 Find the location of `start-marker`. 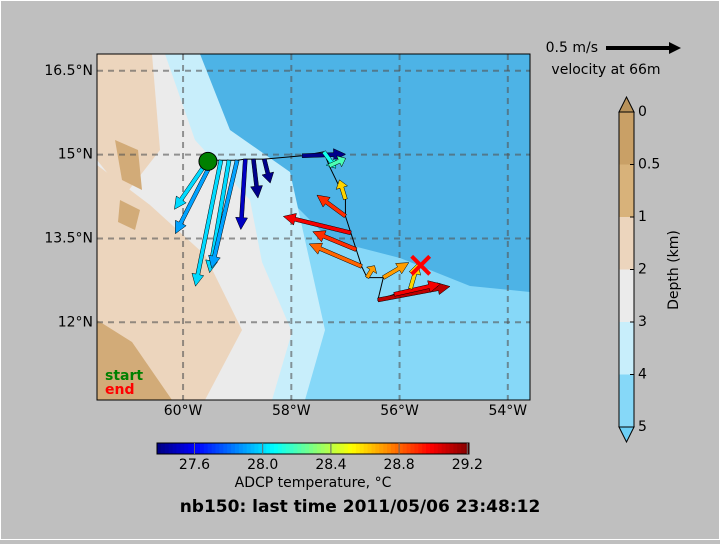

start-marker is located at coordinates (208, 161).